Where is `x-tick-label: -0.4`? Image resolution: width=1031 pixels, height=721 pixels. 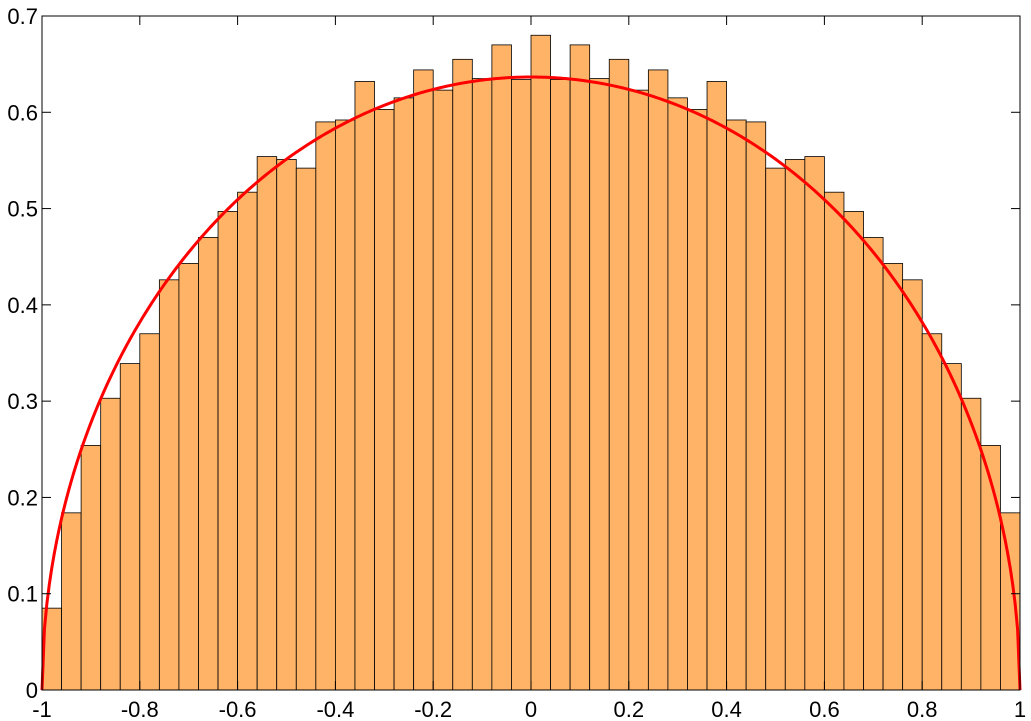 x-tick-label: -0.4 is located at coordinates (335, 709).